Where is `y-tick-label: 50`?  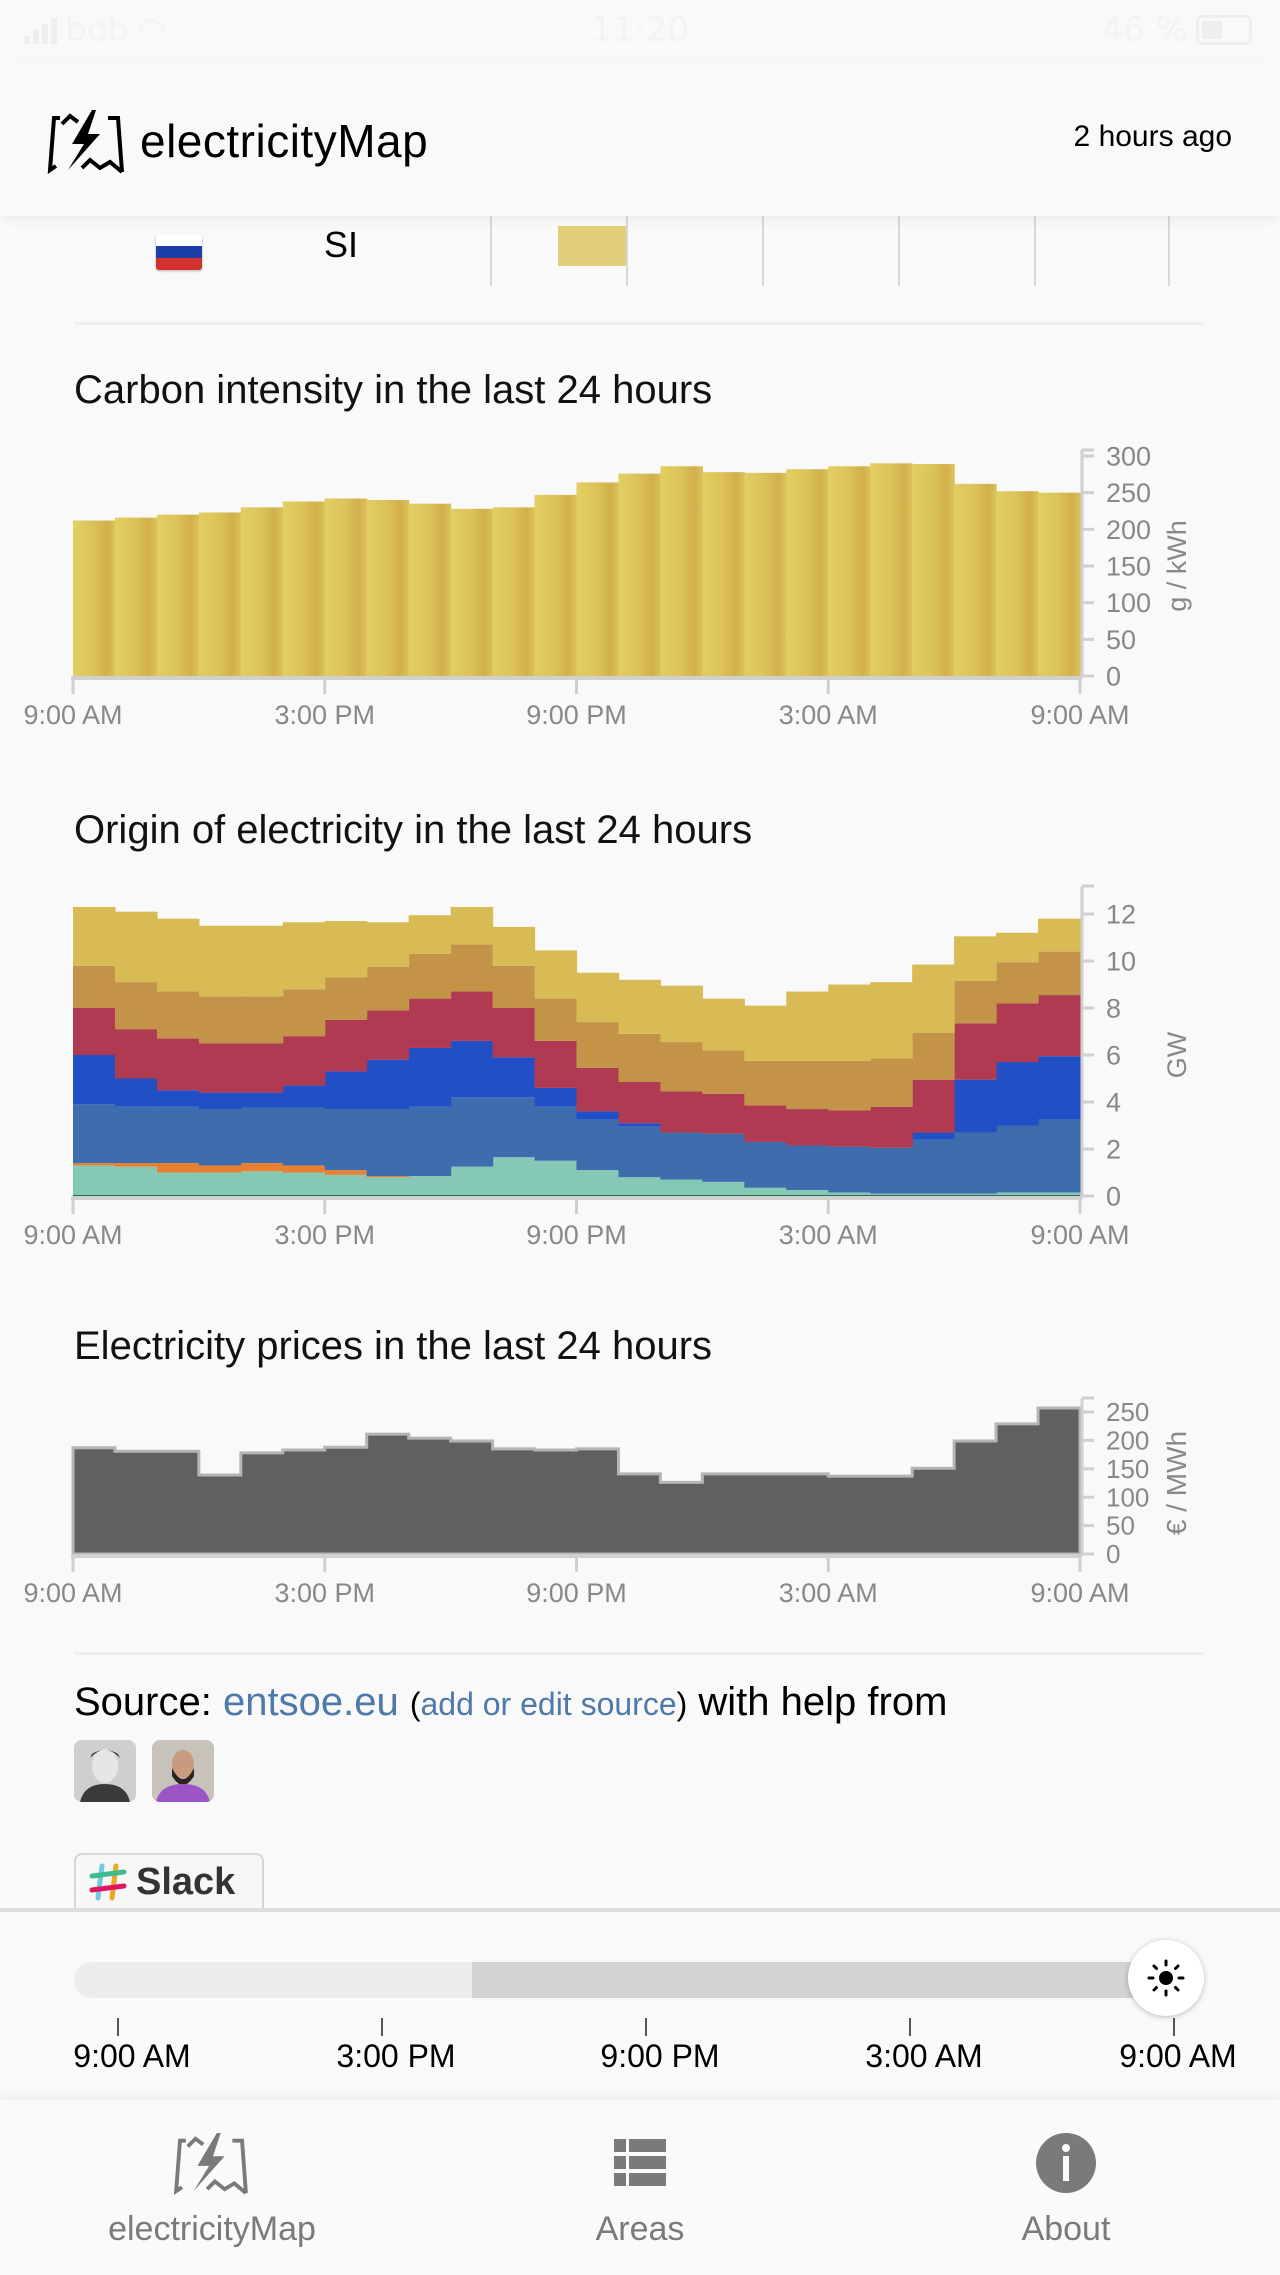
y-tick-label: 50 is located at coordinates (1120, 1526).